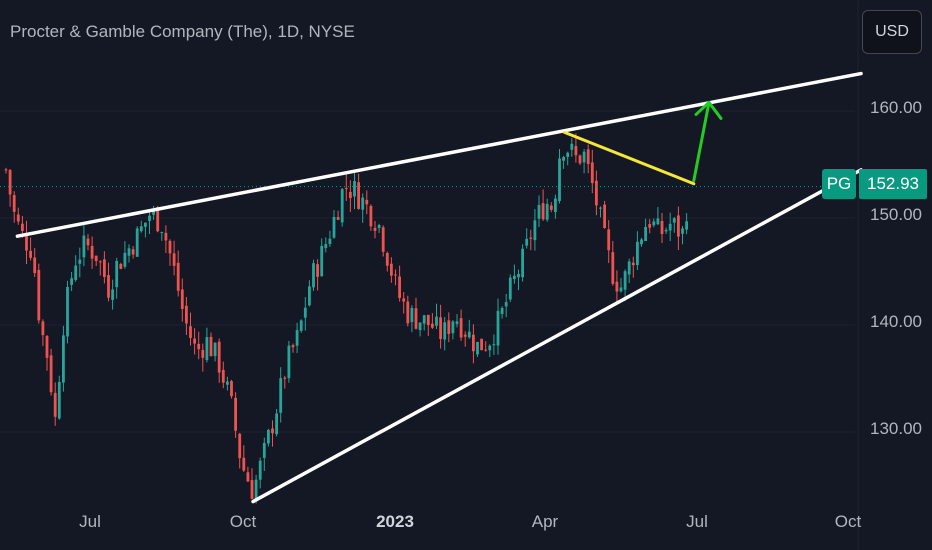 The image size is (932, 550). What do you see at coordinates (896, 107) in the screenshot?
I see `y-tick-label: 160.00` at bounding box center [896, 107].